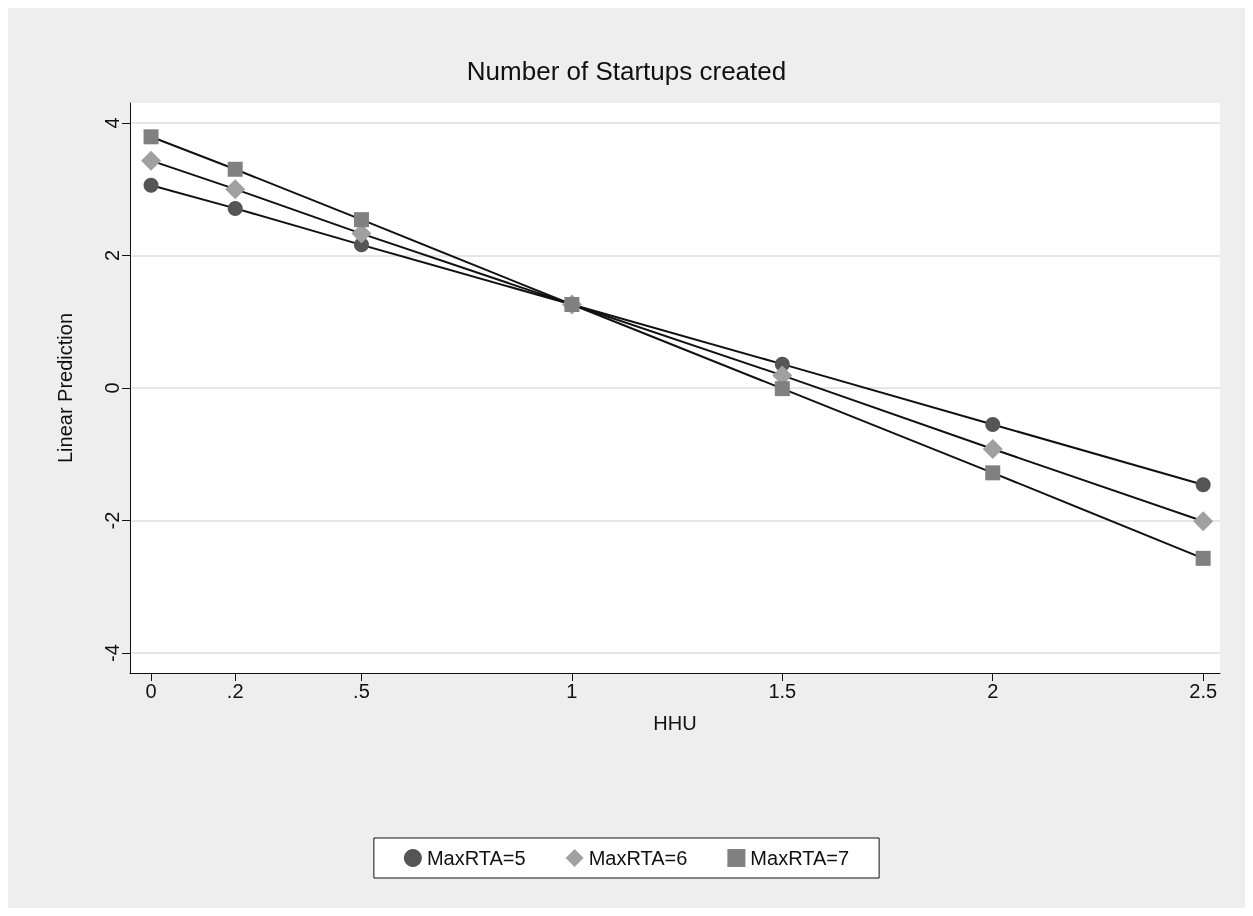 This screenshot has height=916, width=1253. What do you see at coordinates (151, 691) in the screenshot?
I see `x-tick-label: 0` at bounding box center [151, 691].